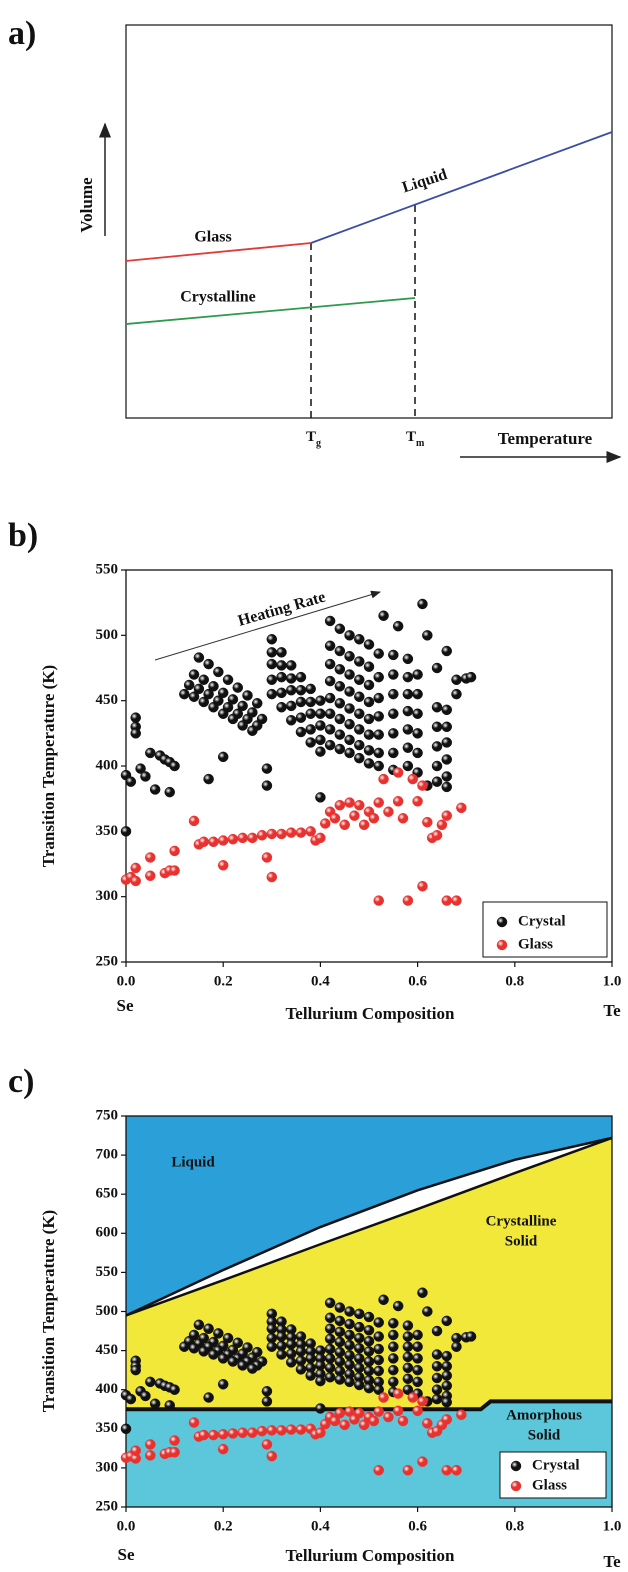 The image size is (628, 1572). What do you see at coordinates (417, 981) in the screenshot?
I see `x-tick-label: 0.6` at bounding box center [417, 981].